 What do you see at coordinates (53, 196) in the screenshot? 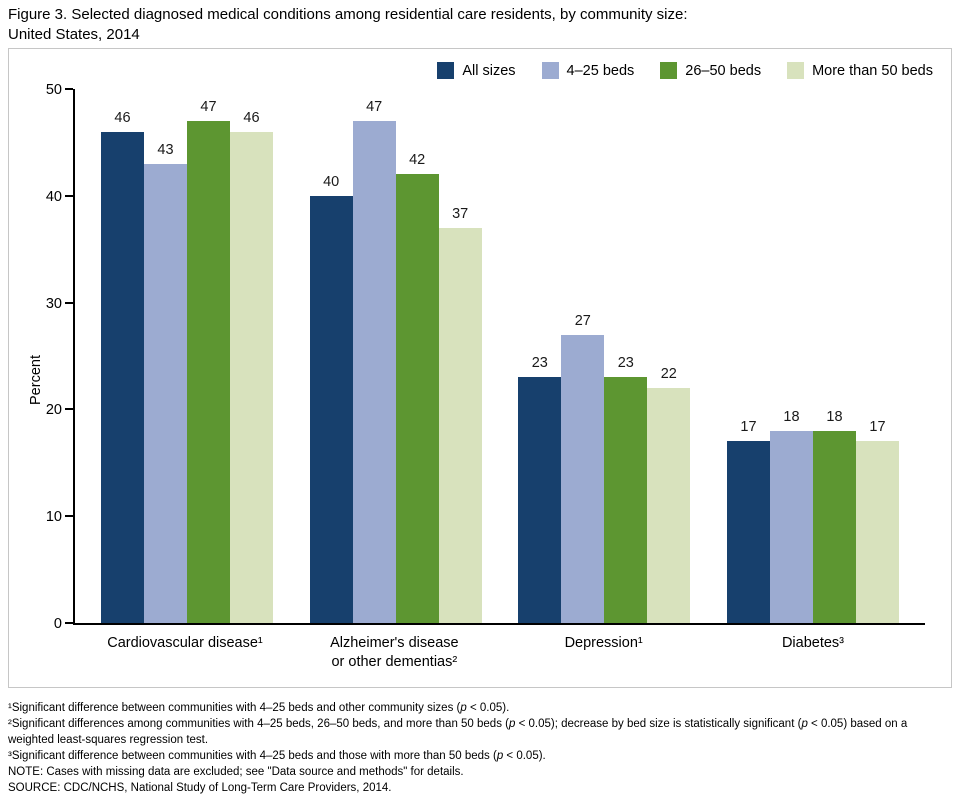
I see `y-axis-tick-label: 40` at bounding box center [53, 196].